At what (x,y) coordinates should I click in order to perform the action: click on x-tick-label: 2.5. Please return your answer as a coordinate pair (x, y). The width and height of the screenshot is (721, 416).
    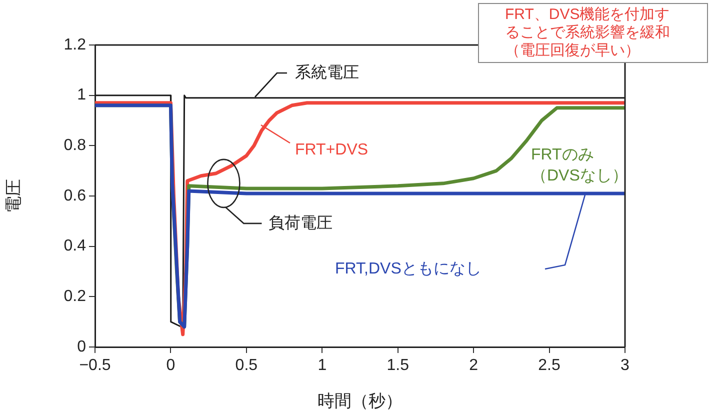
    Looking at the image, I should click on (549, 365).